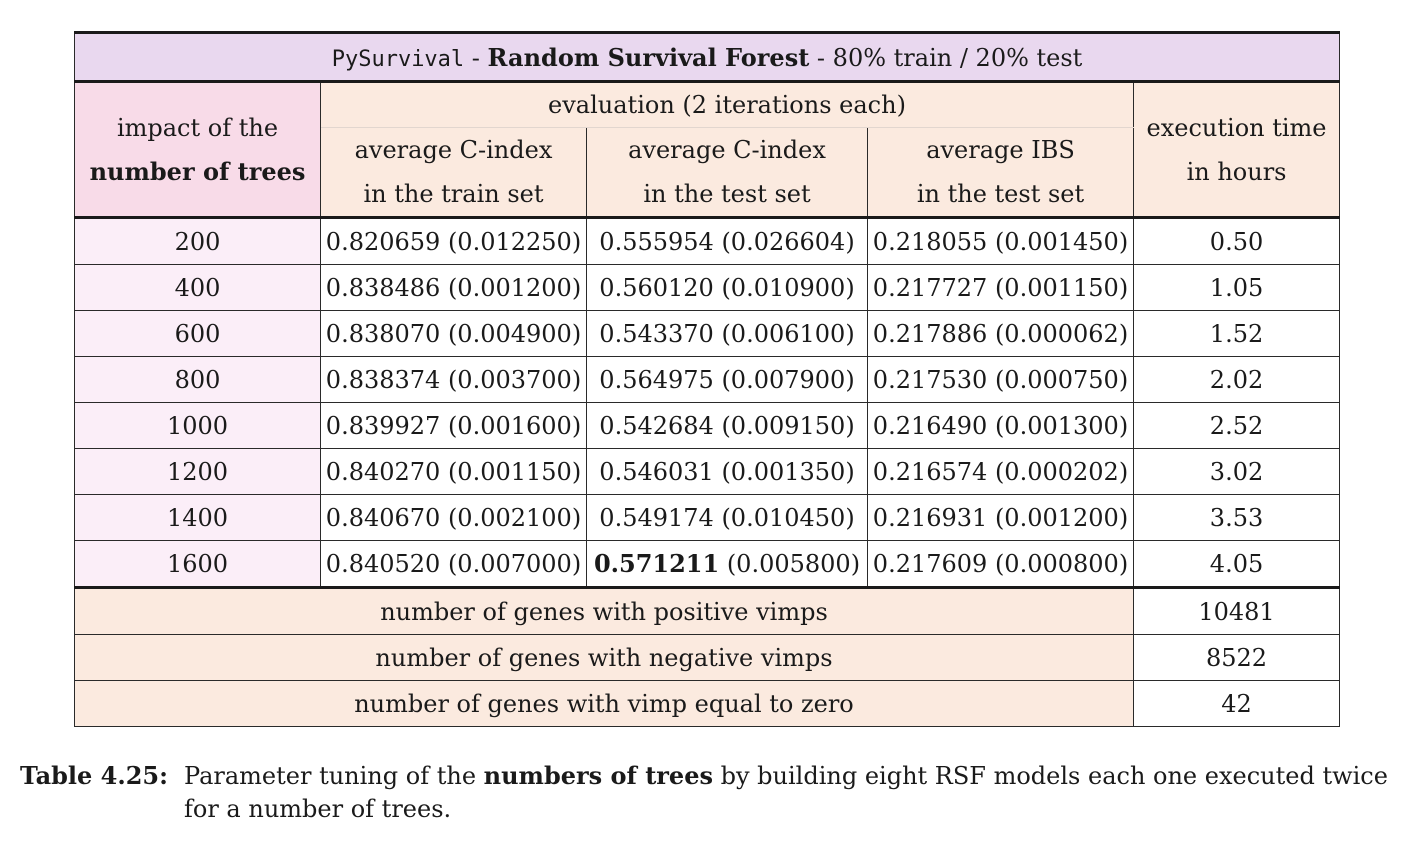  I want to click on test-cindex-cell: 0.555954 (0.026604), so click(727, 241).